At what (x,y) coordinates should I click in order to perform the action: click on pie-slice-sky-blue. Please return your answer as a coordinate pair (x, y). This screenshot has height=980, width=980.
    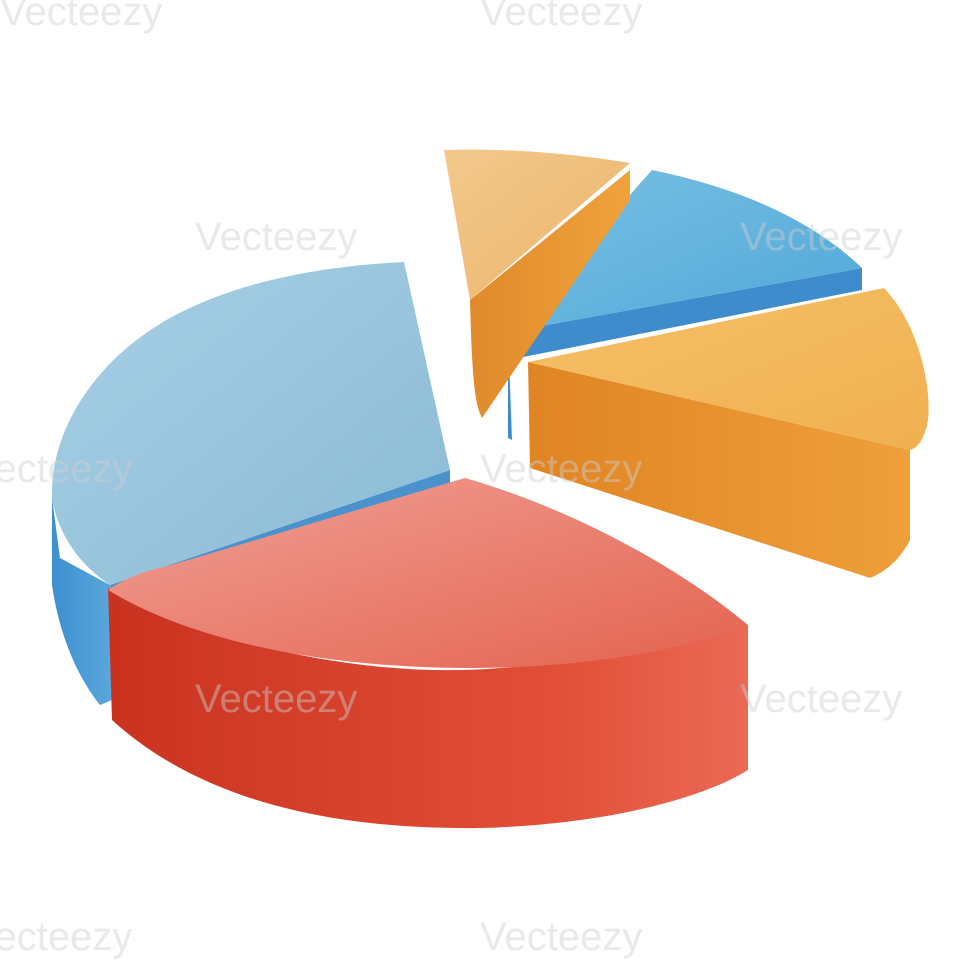
    Looking at the image, I should click on (685, 305).